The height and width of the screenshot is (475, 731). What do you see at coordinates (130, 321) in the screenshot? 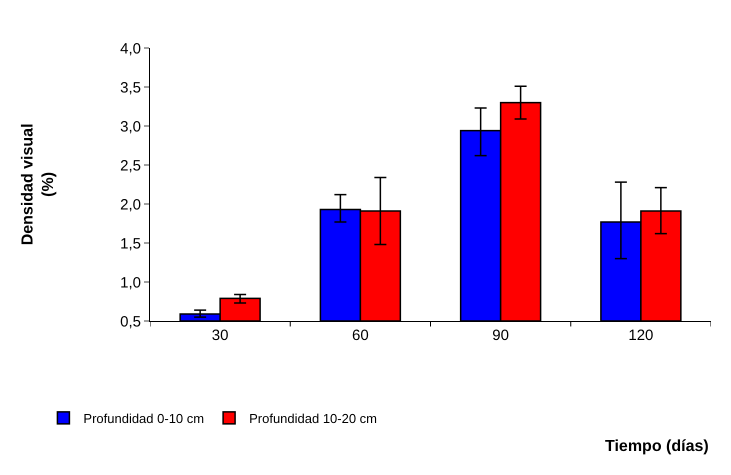
I see `y-tick-label: 0,5` at bounding box center [130, 321].